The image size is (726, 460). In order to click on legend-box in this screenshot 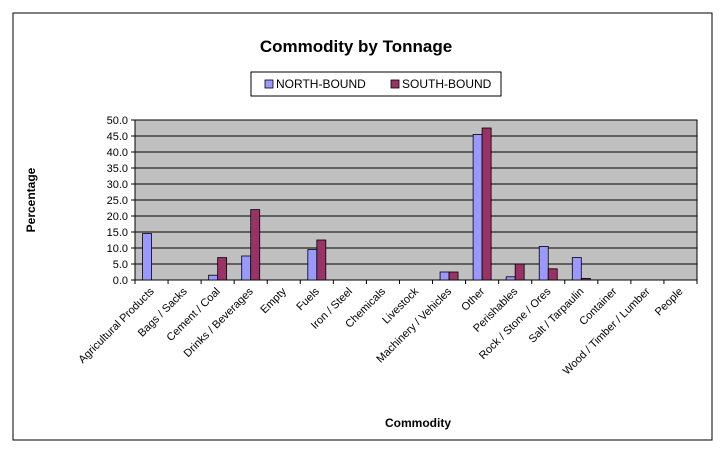, I will do `click(376, 84)`.